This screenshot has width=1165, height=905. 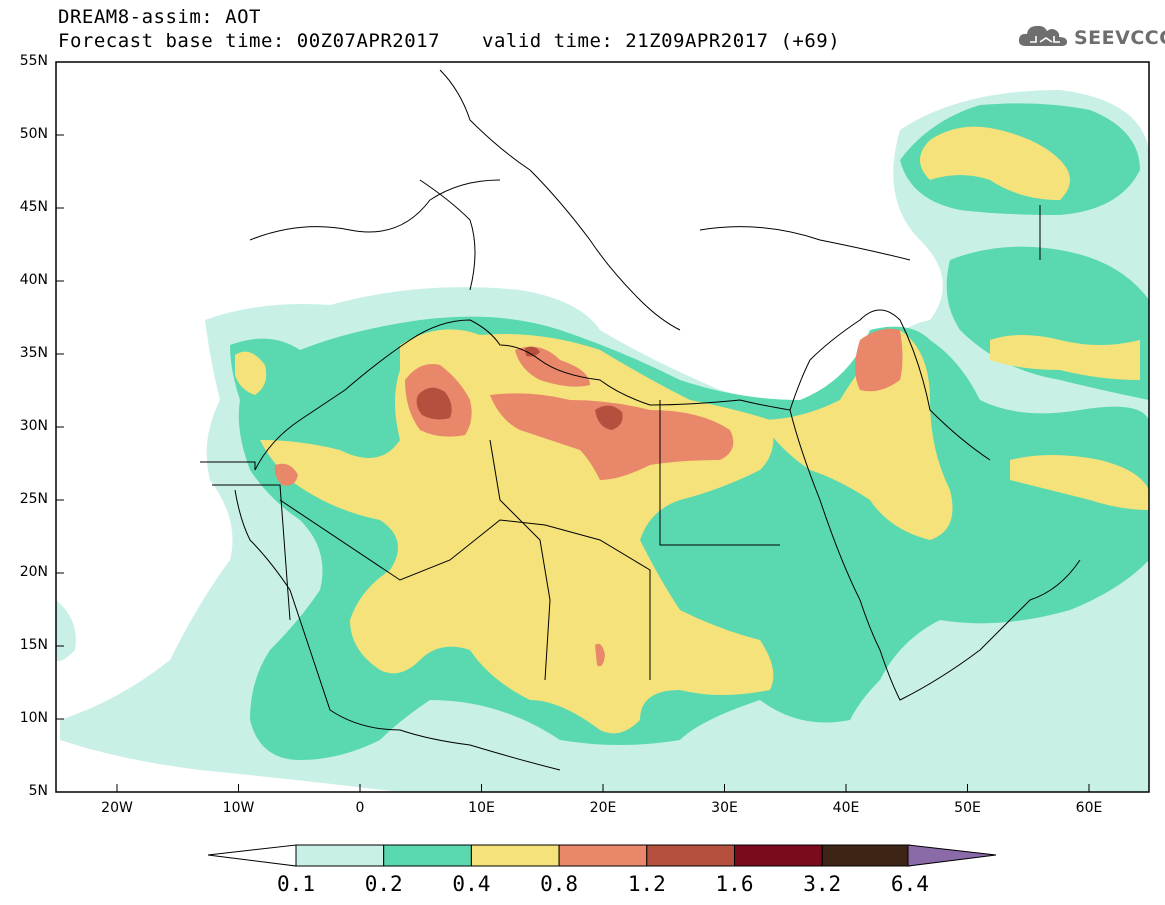 I want to click on colorbar-arrow-low, so click(x=252, y=855).